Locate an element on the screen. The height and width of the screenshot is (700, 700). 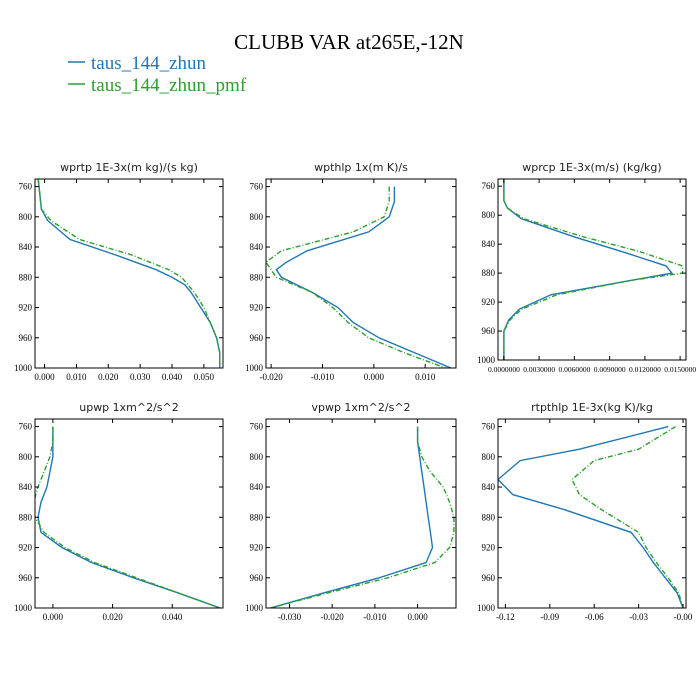
x-tick-label: 0.0000000 is located at coordinates (504, 369).